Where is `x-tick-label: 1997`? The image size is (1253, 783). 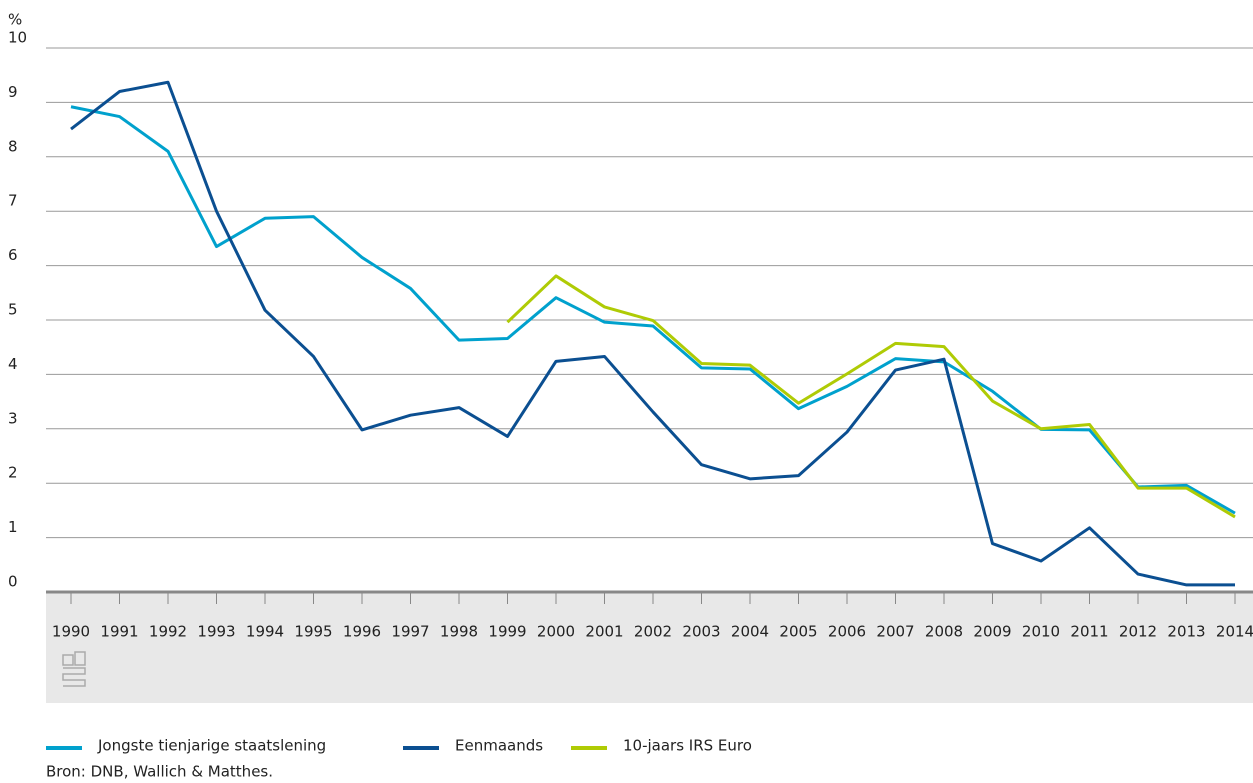
x-tick-label: 1997 is located at coordinates (410, 632).